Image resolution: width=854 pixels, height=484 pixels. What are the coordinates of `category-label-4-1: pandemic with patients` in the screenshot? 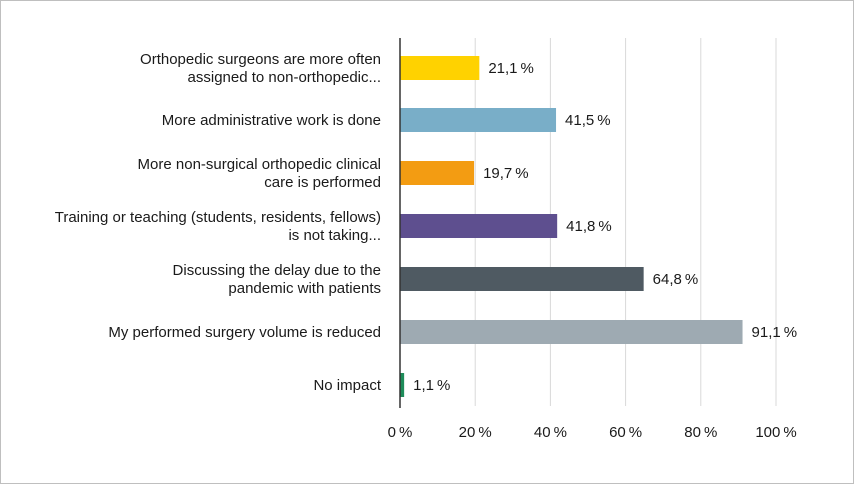 It's located at (304, 288).